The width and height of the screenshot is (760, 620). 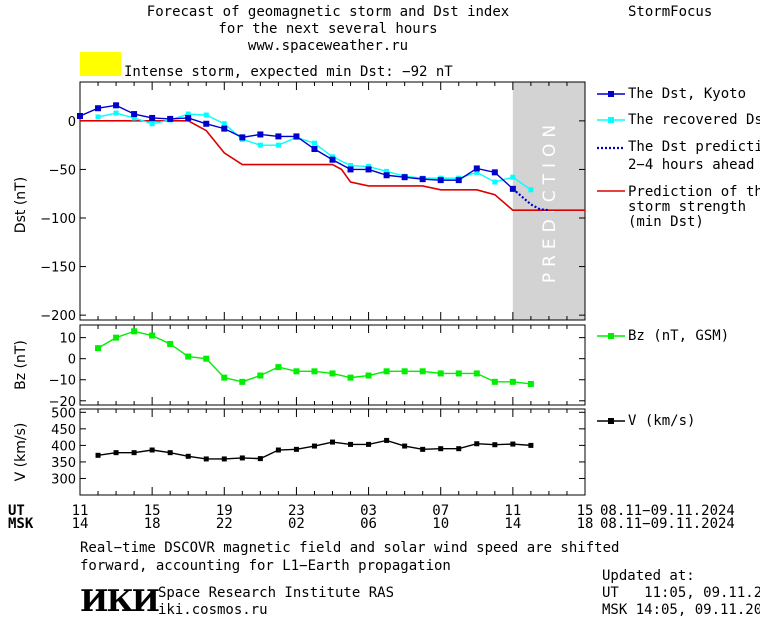 What do you see at coordinates (296, 524) in the screenshot?
I see `msk-tick-label: 02` at bounding box center [296, 524].